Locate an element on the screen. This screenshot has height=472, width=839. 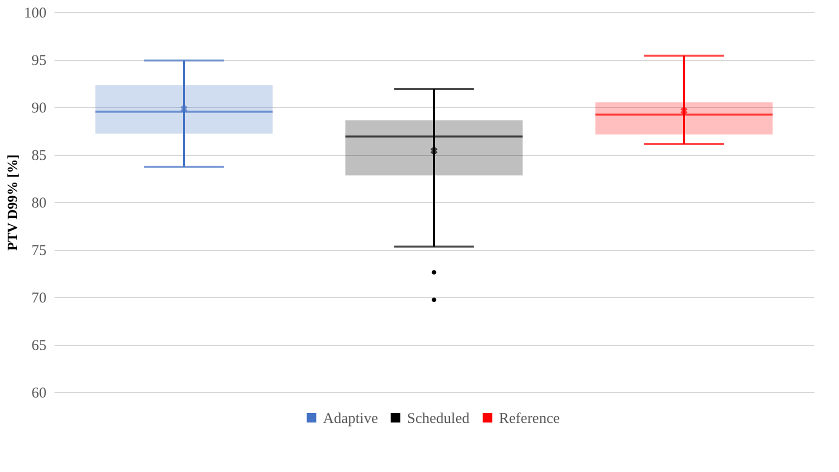
y-tick-label: 100 is located at coordinates (35, 14).